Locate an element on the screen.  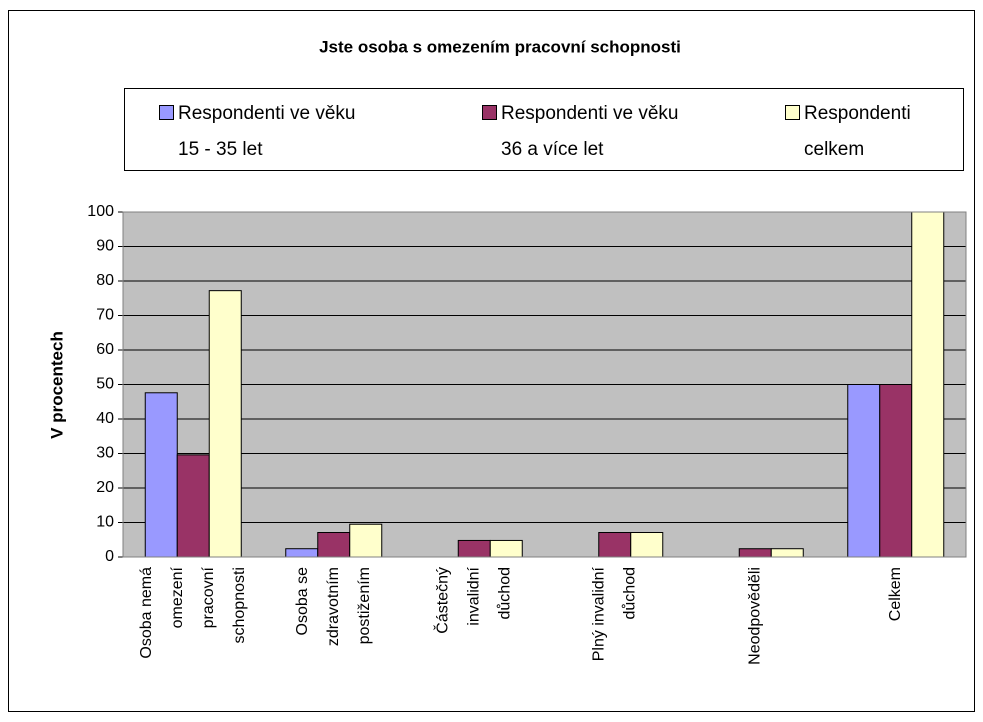
x-tick-label: Částečný is located at coordinates (441, 600).